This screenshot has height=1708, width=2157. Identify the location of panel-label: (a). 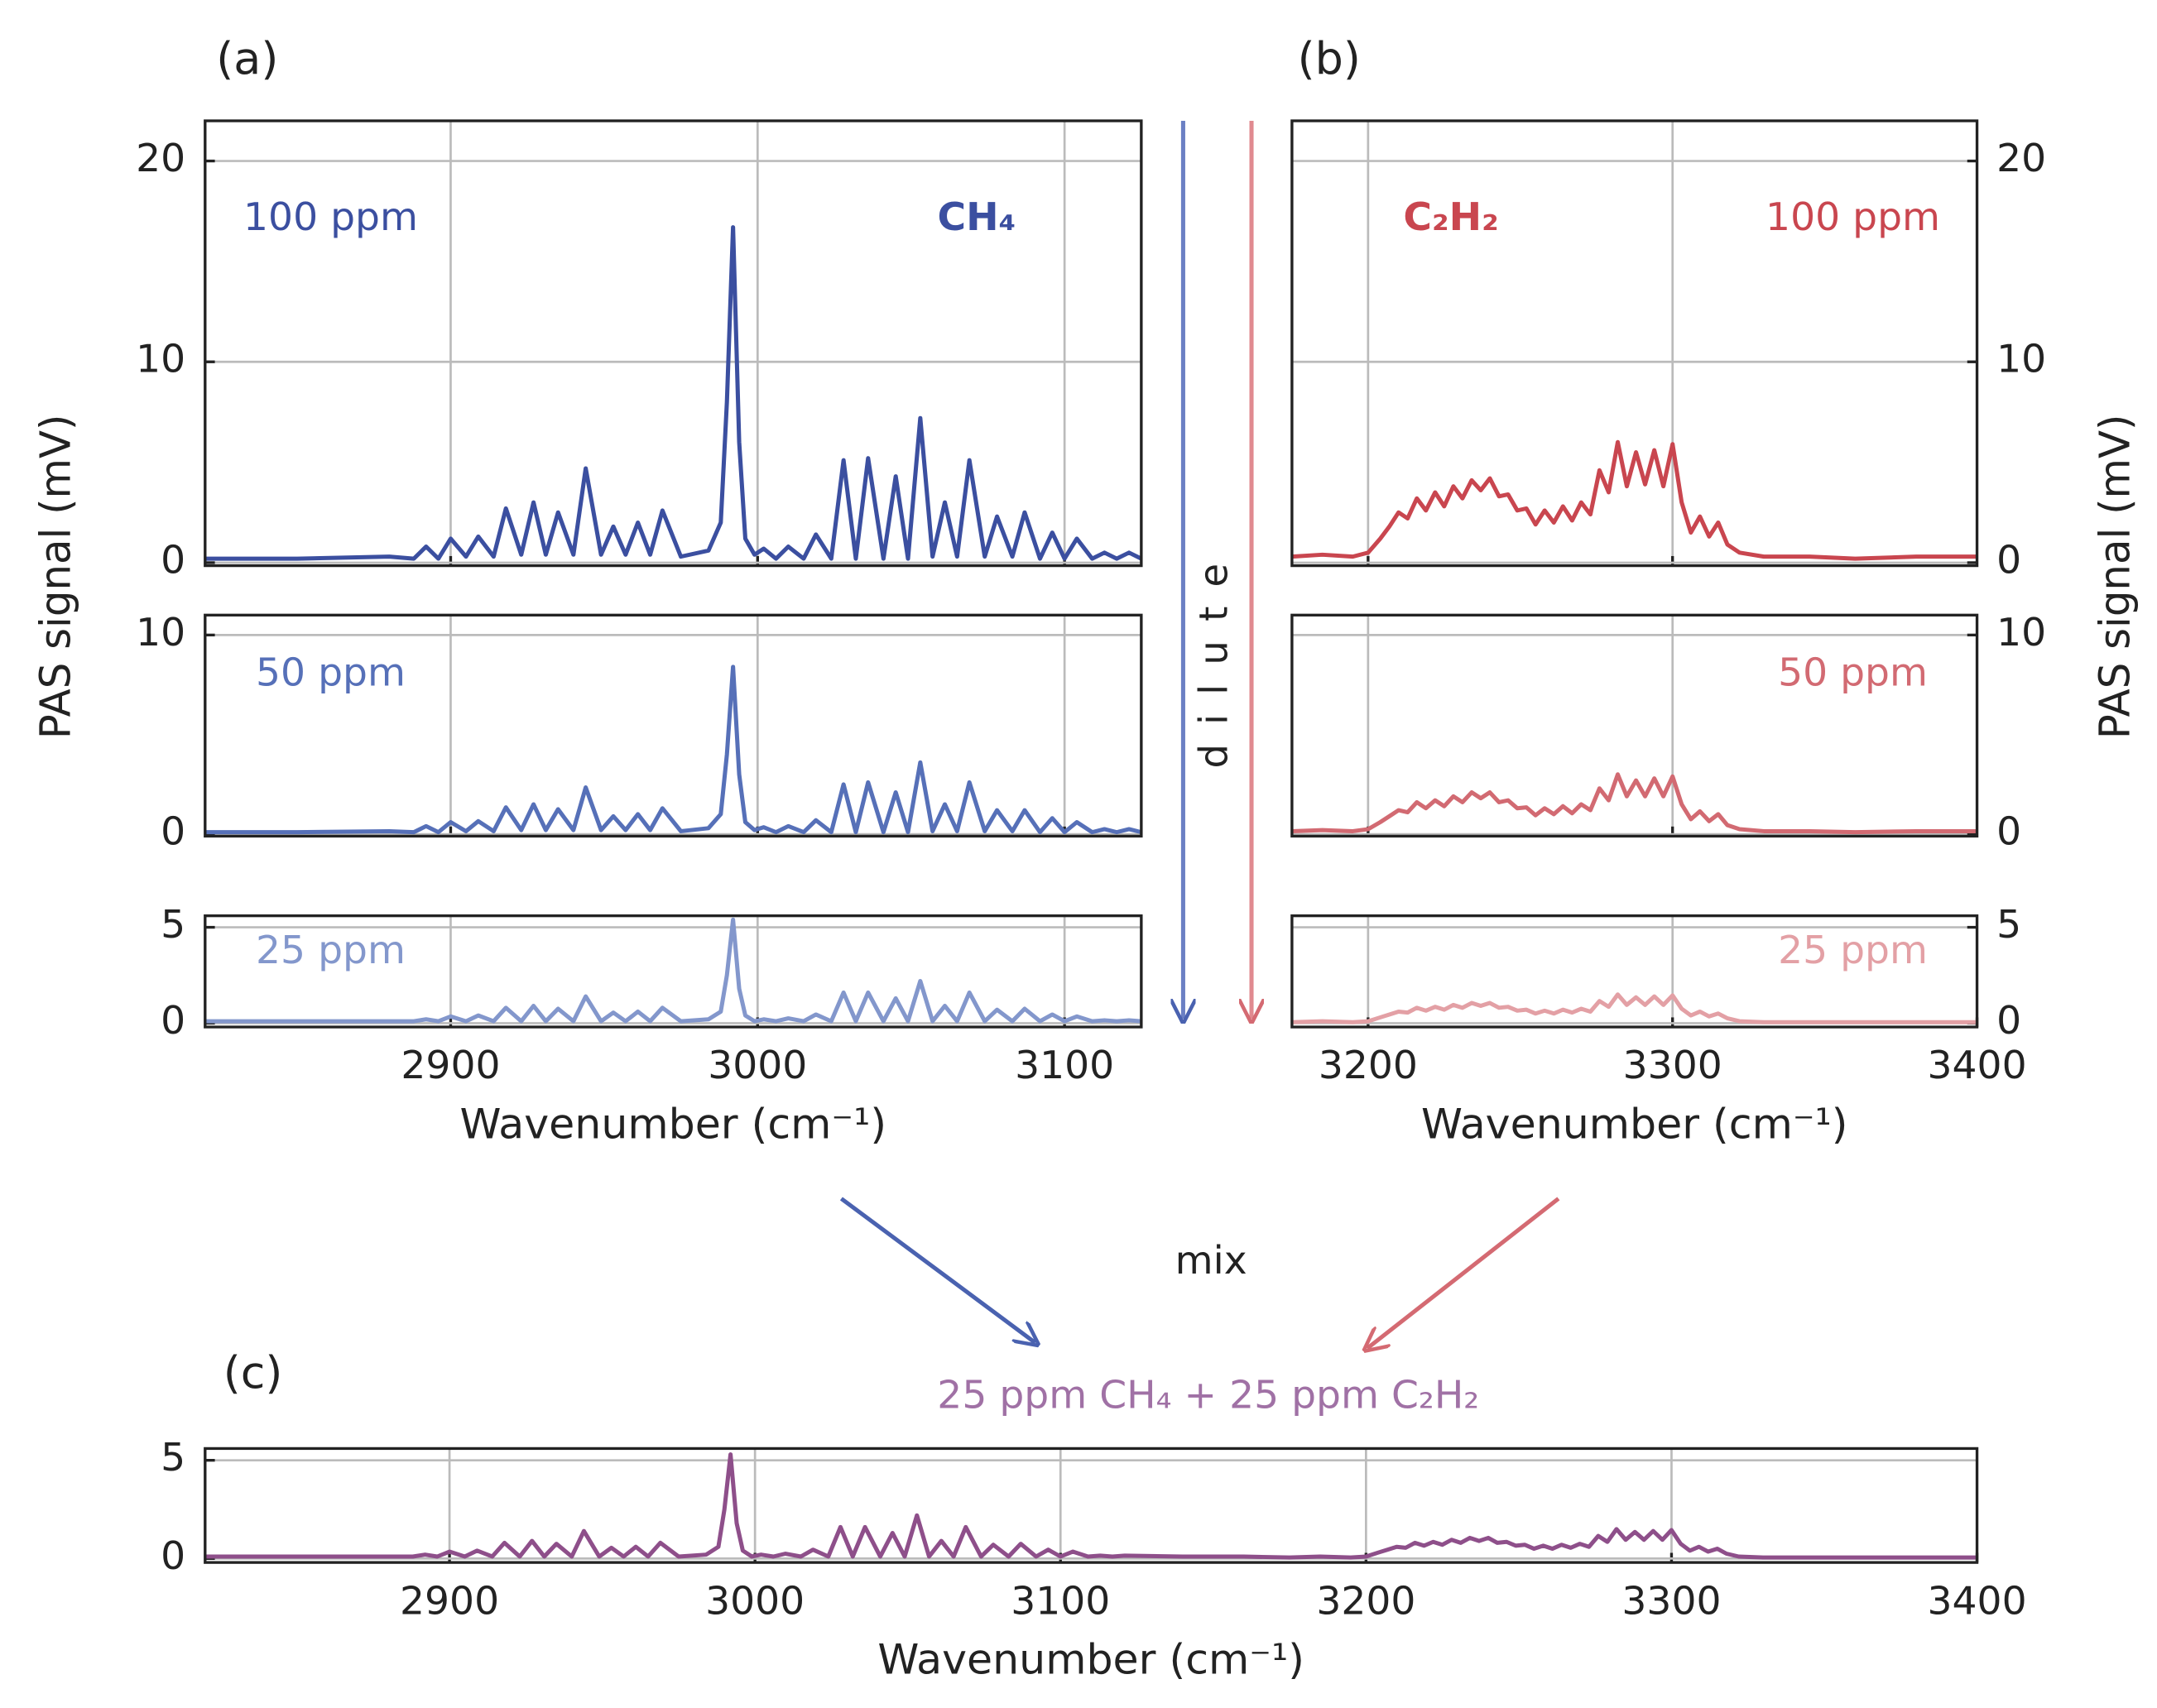
(247, 58).